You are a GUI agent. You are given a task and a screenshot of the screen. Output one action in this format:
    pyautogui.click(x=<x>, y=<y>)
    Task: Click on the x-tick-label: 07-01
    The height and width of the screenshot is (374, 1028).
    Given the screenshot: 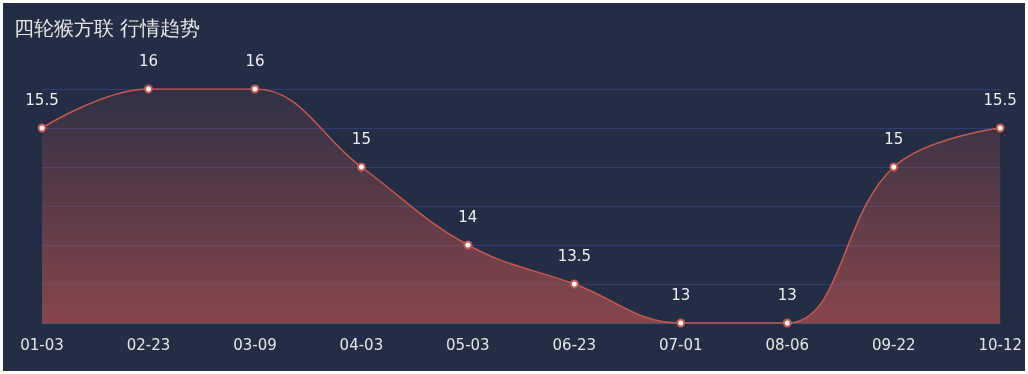 What is the action you would take?
    pyautogui.click(x=681, y=344)
    